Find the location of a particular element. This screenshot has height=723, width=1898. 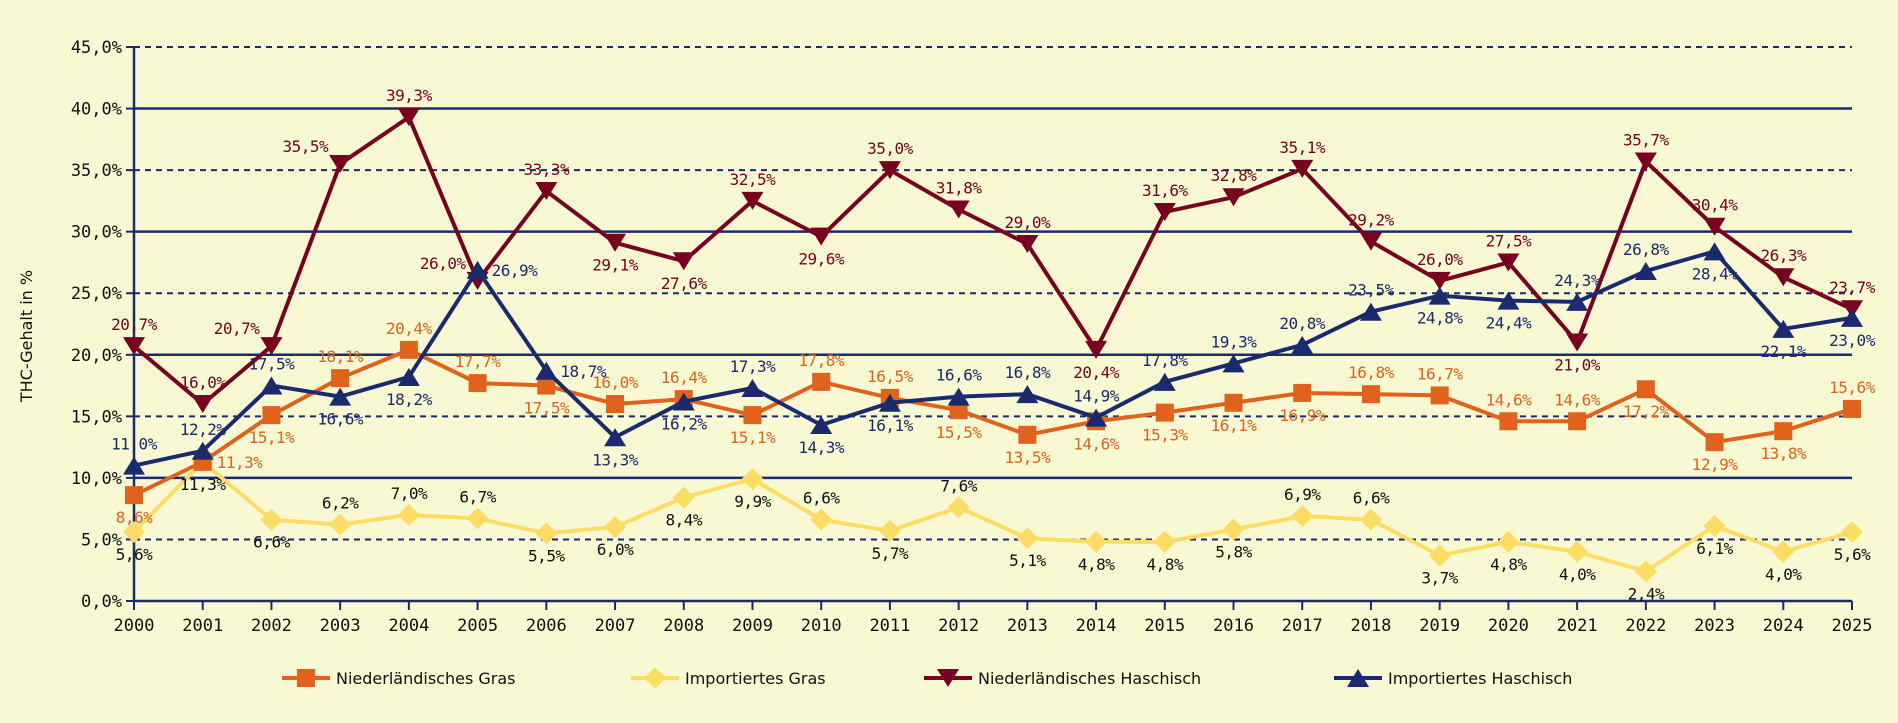

legend-item: Importiertes Haschisch is located at coordinates (1453, 678).